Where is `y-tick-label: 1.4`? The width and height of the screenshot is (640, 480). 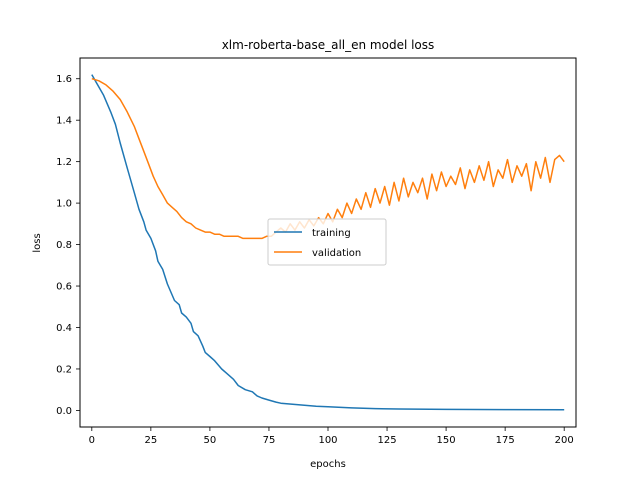
y-tick-label: 1.4 is located at coordinates (64, 121).